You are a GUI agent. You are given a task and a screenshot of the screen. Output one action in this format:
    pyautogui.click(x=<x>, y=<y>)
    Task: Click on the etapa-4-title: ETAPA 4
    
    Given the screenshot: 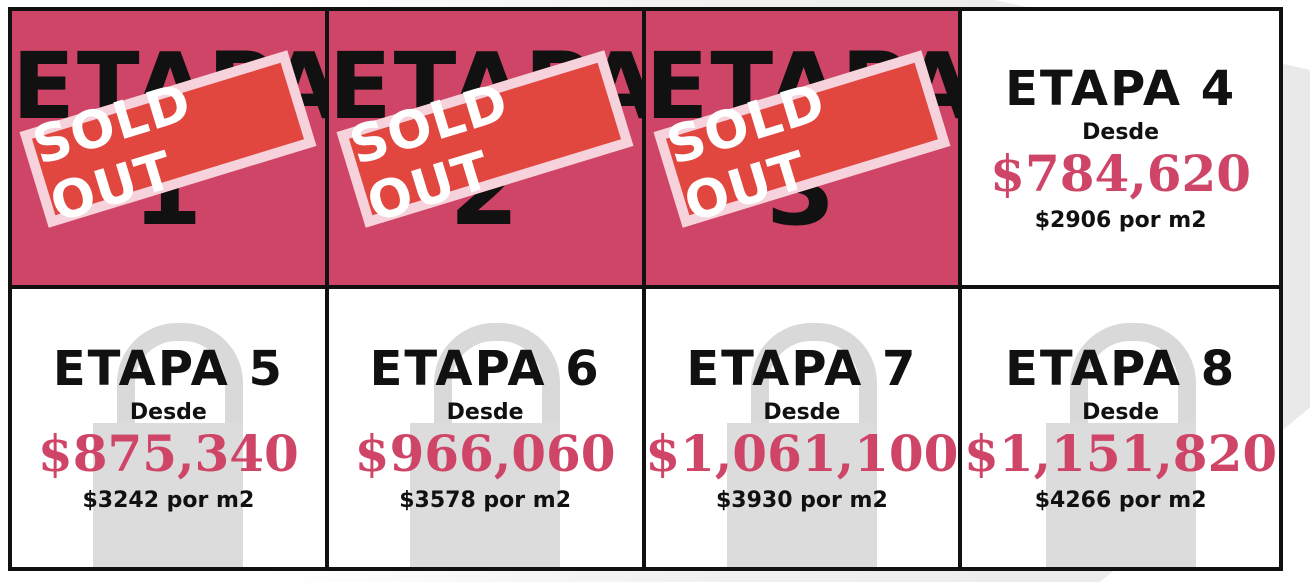 What is the action you would take?
    pyautogui.click(x=1121, y=88)
    